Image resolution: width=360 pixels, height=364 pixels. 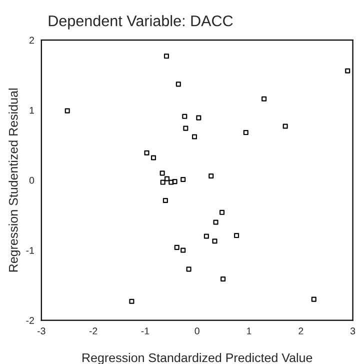 What do you see at coordinates (32, 40) in the screenshot?
I see `y-tick-label: 2` at bounding box center [32, 40].